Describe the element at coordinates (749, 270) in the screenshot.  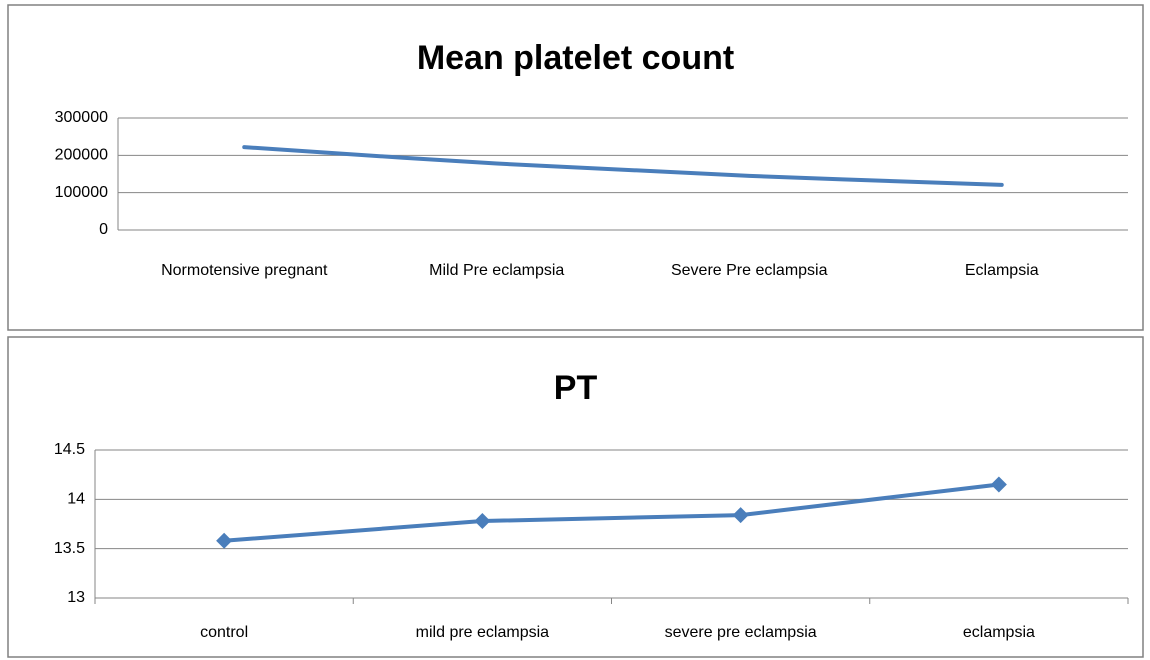
I see `x-tick-label: Severe Pre eclampsia` at that location.